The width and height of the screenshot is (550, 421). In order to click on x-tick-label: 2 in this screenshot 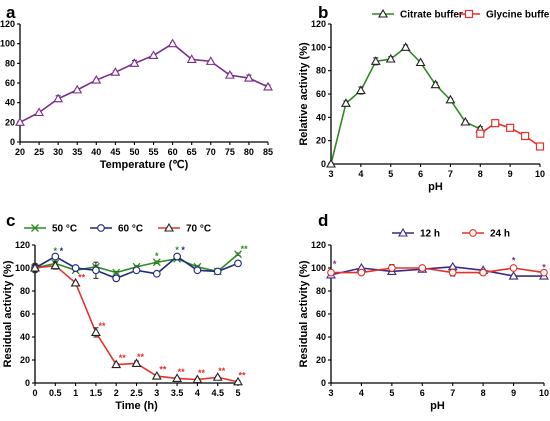, I will do `click(116, 393)`.